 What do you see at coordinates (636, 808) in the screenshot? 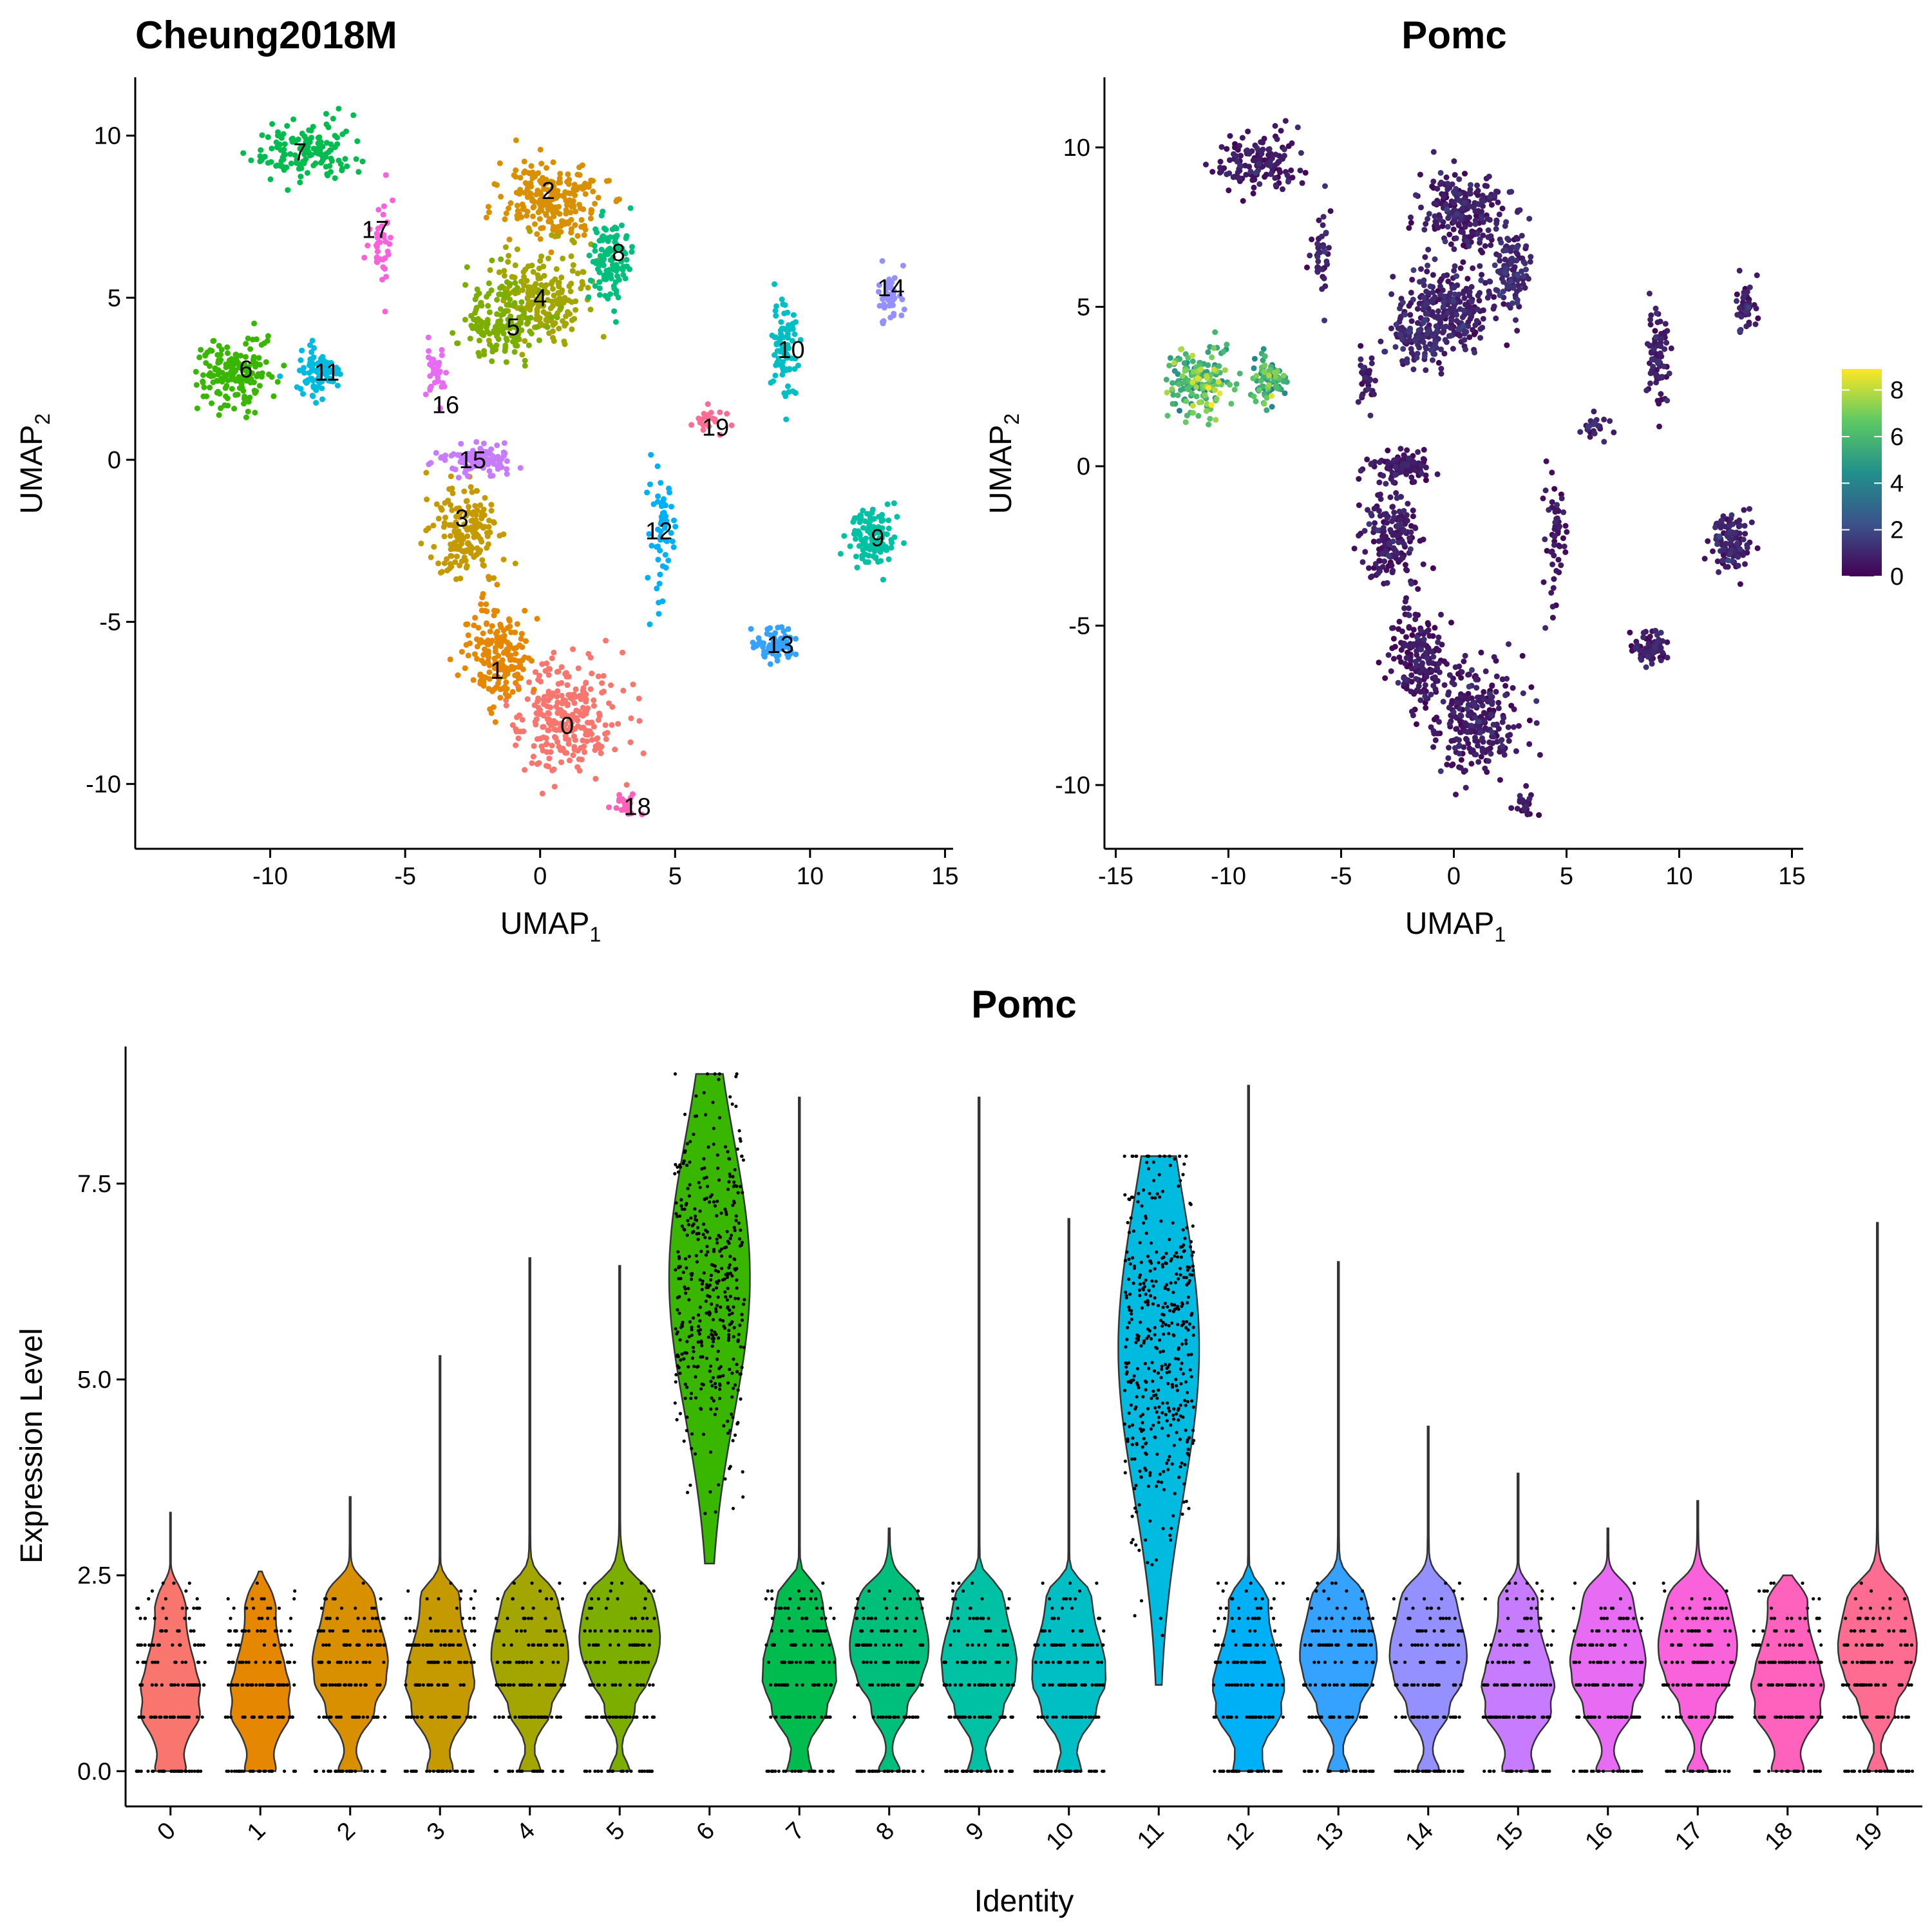
I see `cluster-label: 18` at bounding box center [636, 808].